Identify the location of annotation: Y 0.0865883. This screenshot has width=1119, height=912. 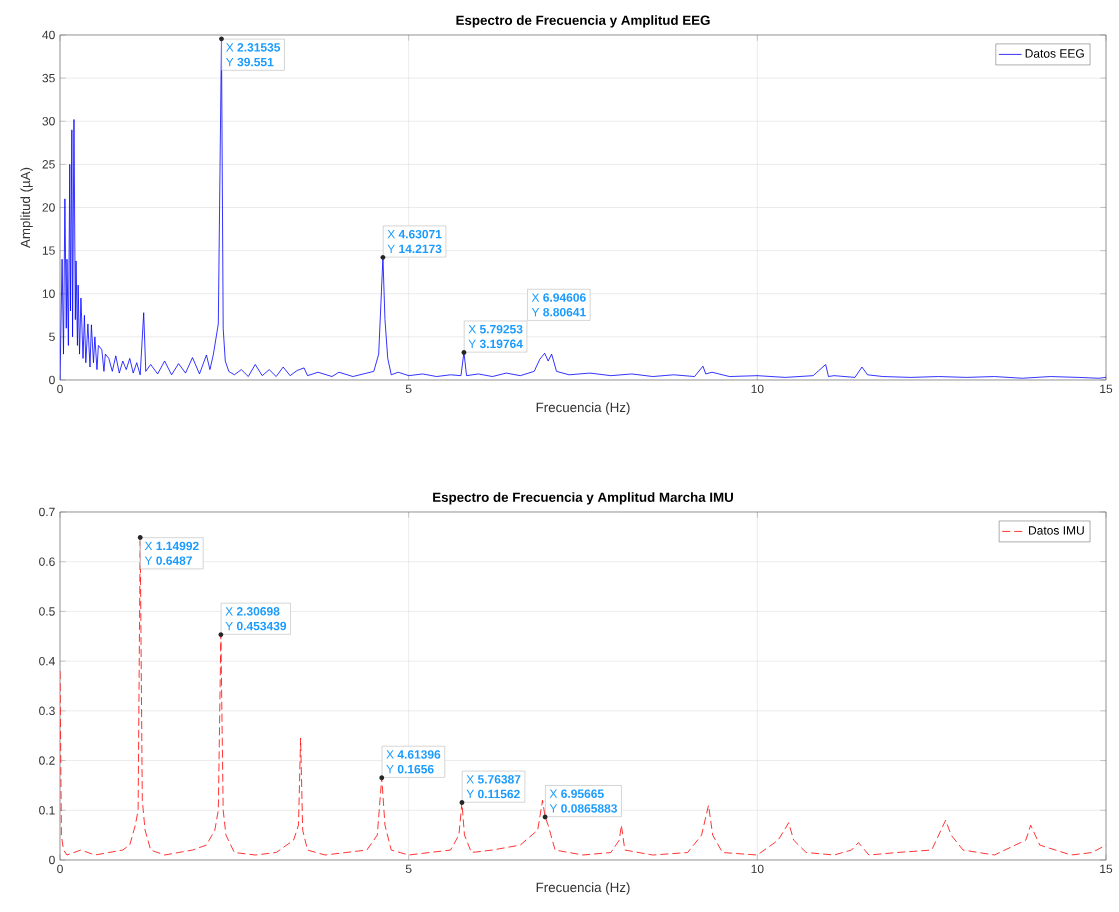
(583, 808).